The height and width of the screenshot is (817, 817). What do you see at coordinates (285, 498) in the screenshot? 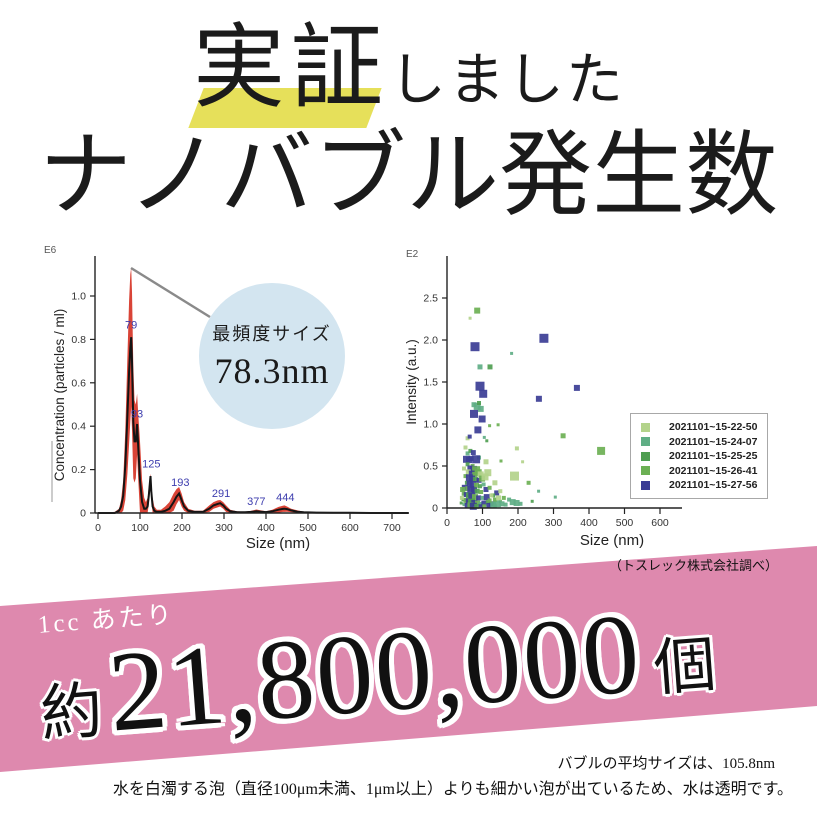
I see `peak-label: 444` at bounding box center [285, 498].